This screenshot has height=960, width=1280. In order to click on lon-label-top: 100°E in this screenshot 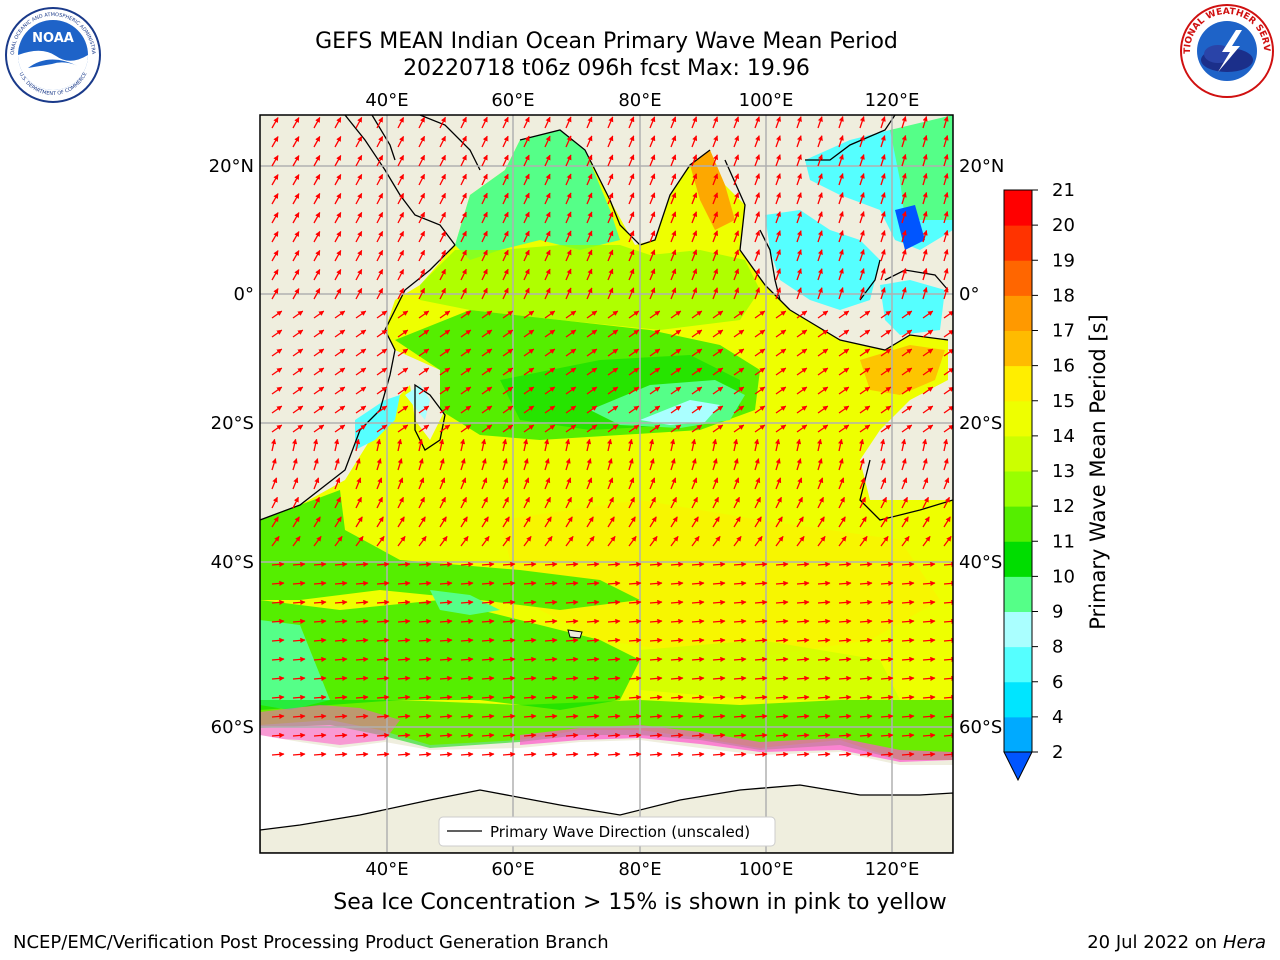, I will do `click(766, 100)`.